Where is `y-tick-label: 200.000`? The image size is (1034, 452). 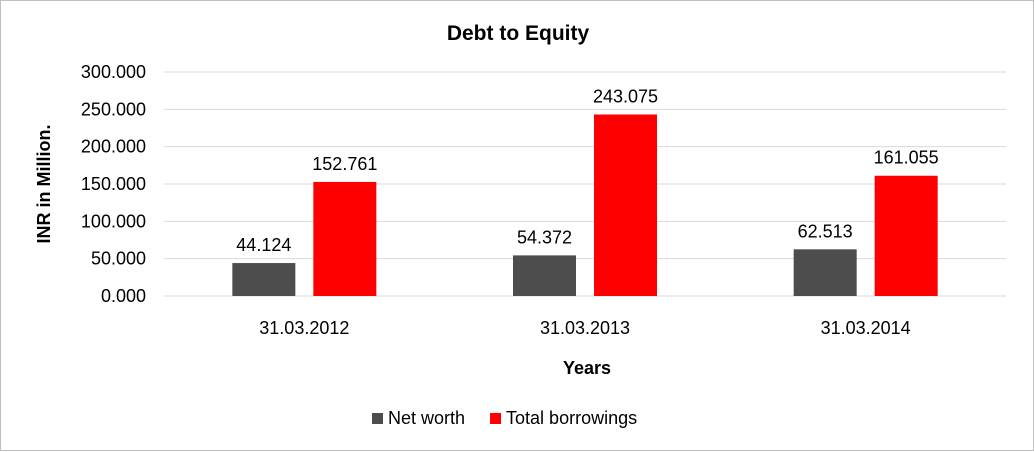 y-tick-label: 200.000 is located at coordinates (113, 147).